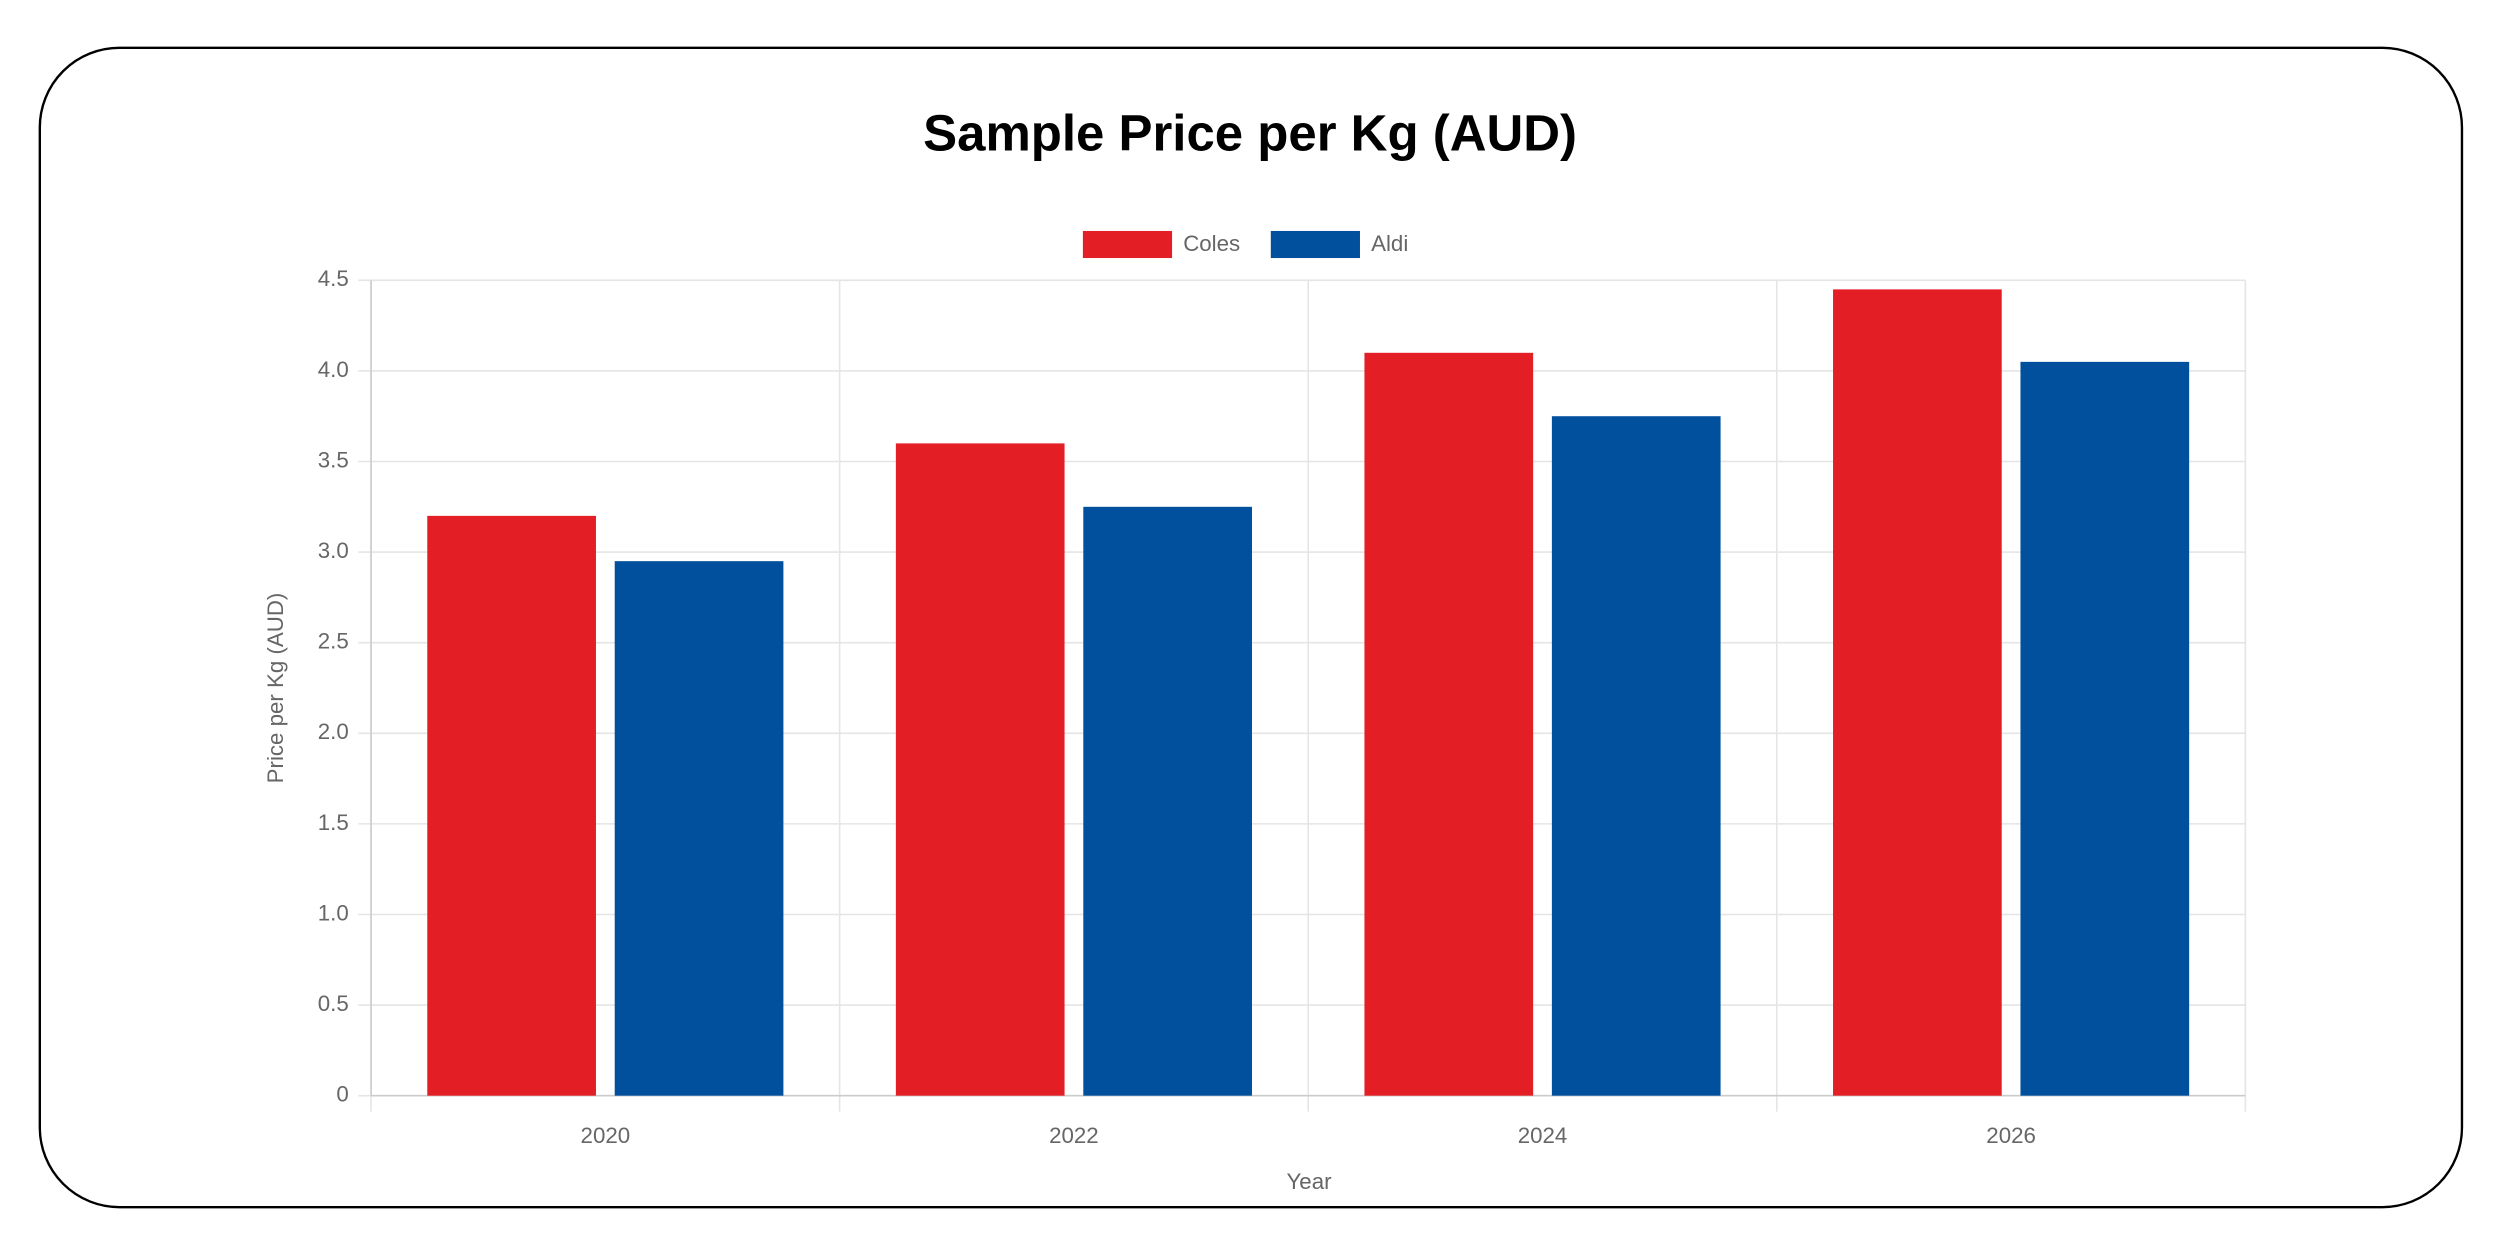  Describe the element at coordinates (1309, 1181) in the screenshot. I see `x-axis-title: Year` at that location.